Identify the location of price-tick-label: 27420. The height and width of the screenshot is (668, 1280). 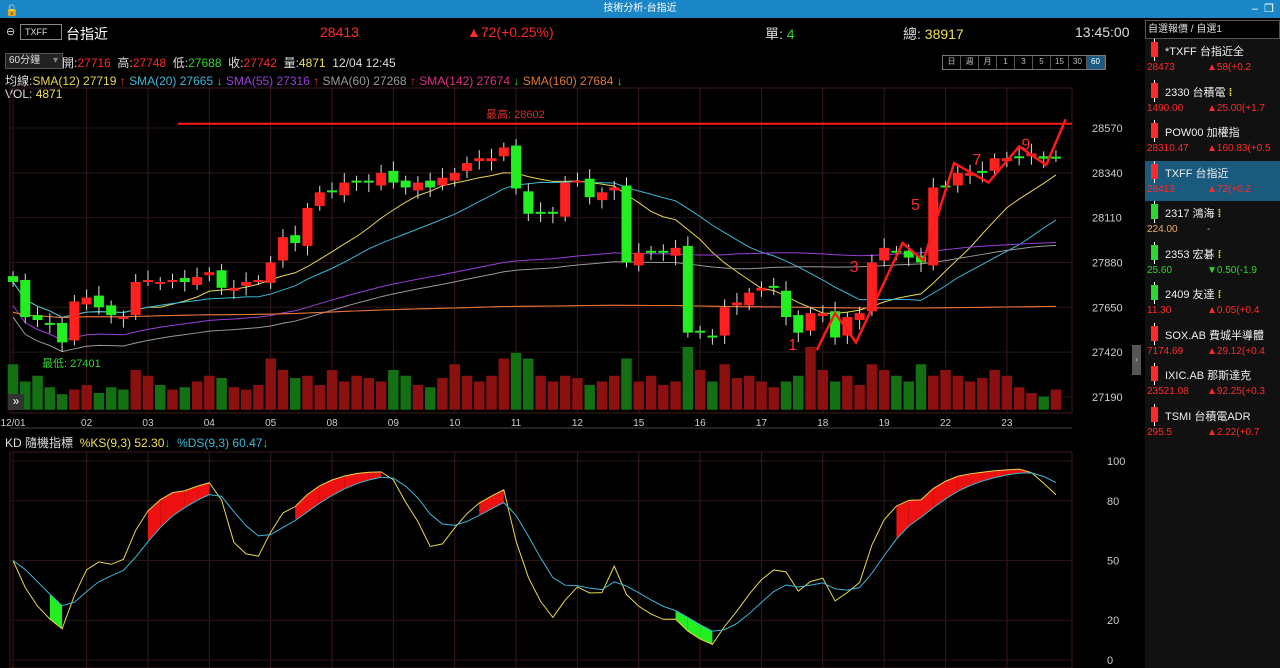
(1107, 353).